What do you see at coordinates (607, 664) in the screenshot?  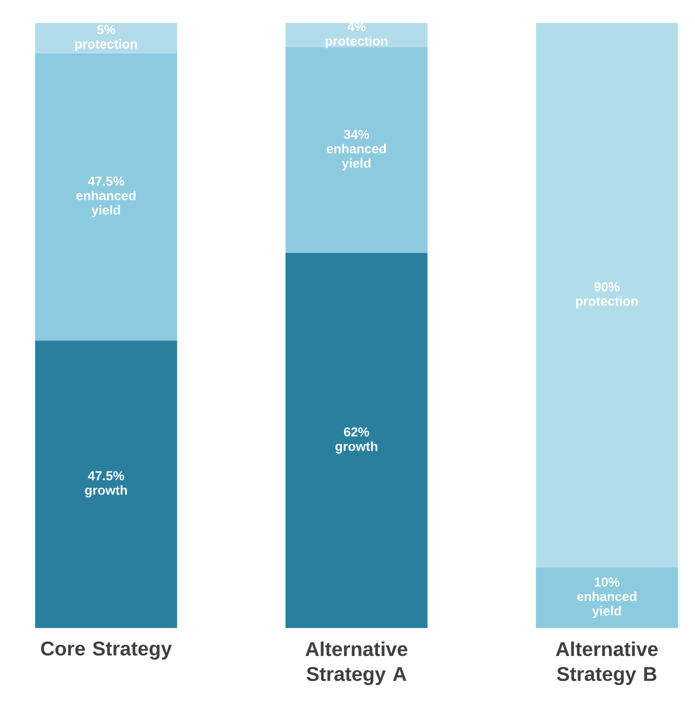 I see `x-tick-label: Alternative Strategy B` at bounding box center [607, 664].